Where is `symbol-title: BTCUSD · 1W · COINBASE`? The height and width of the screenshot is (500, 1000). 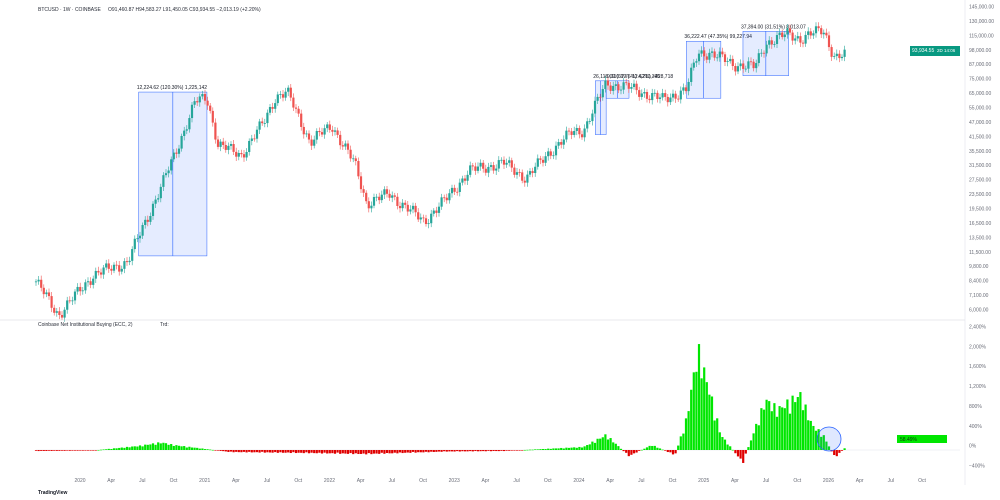 symbol-title: BTCUSD · 1W · COINBASE is located at coordinates (69, 10).